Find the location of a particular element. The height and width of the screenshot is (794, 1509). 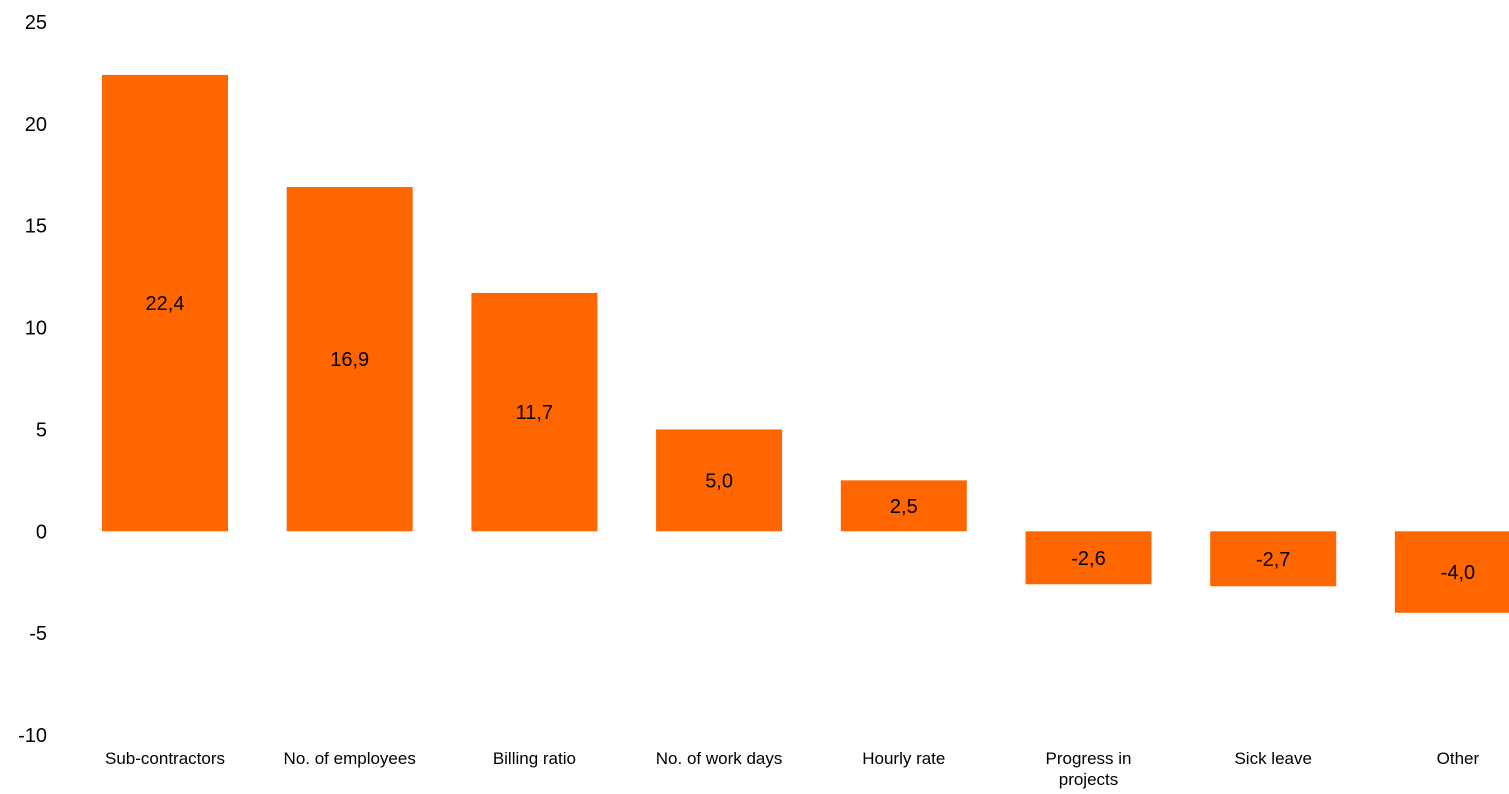

data-label: 16,9 is located at coordinates (349, 360).